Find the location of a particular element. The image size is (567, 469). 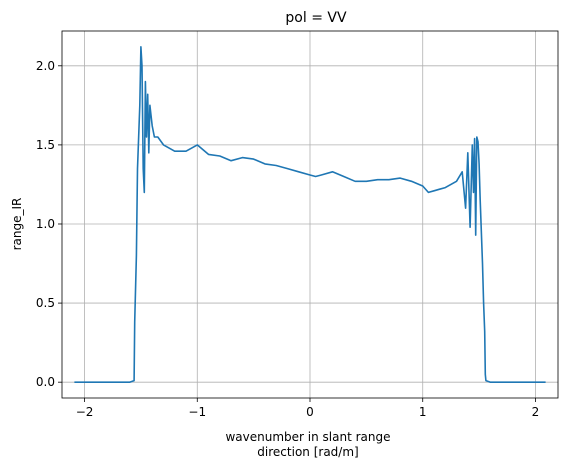

x-axis-label-line1: wavenumber in slant range is located at coordinates (307, 437).